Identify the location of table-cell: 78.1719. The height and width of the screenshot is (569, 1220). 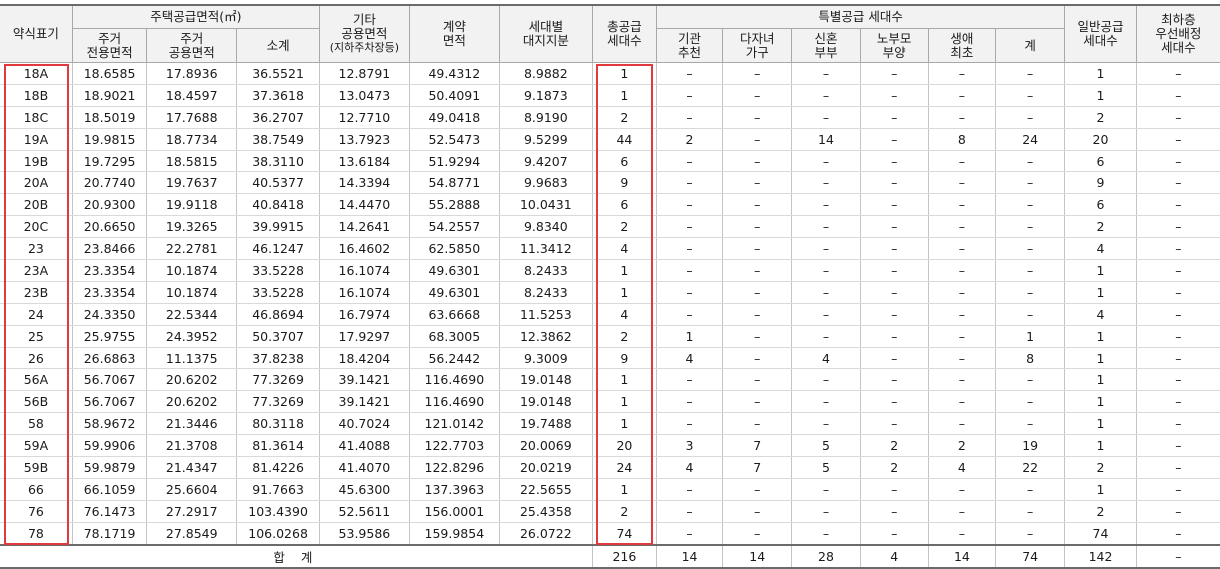
(109, 534).